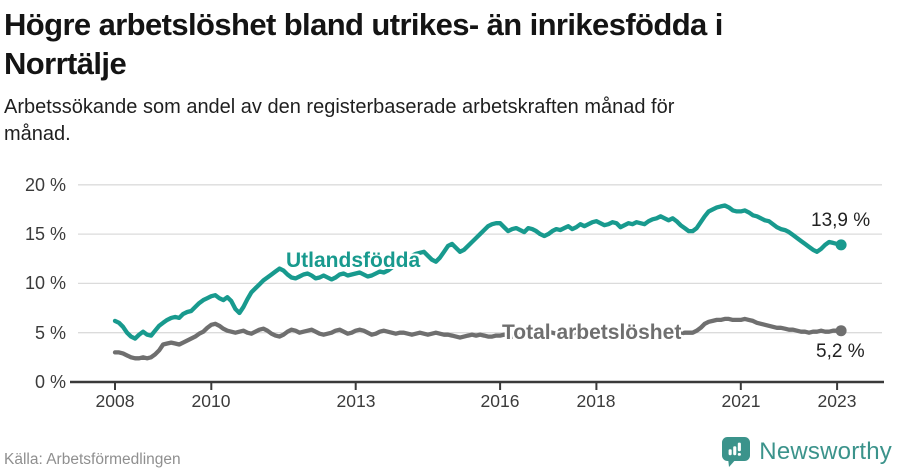 This screenshot has width=900, height=474. I want to click on end-value-label-utlandsfodda: 13,9 %, so click(841, 220).